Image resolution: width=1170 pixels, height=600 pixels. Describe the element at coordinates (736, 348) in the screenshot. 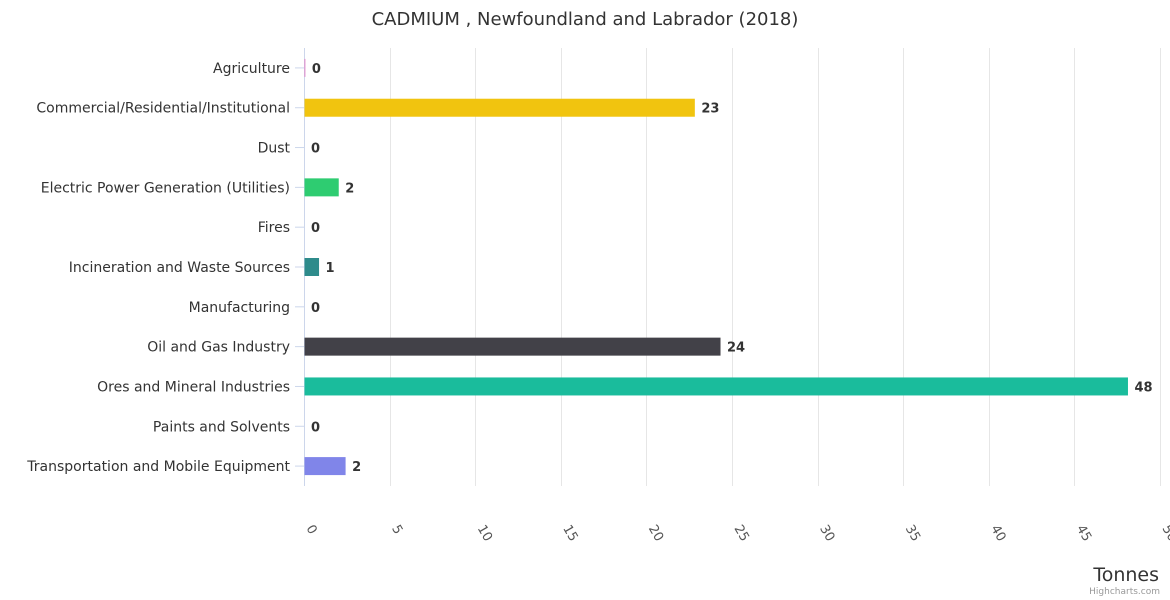

I see `data-label: 24` at that location.